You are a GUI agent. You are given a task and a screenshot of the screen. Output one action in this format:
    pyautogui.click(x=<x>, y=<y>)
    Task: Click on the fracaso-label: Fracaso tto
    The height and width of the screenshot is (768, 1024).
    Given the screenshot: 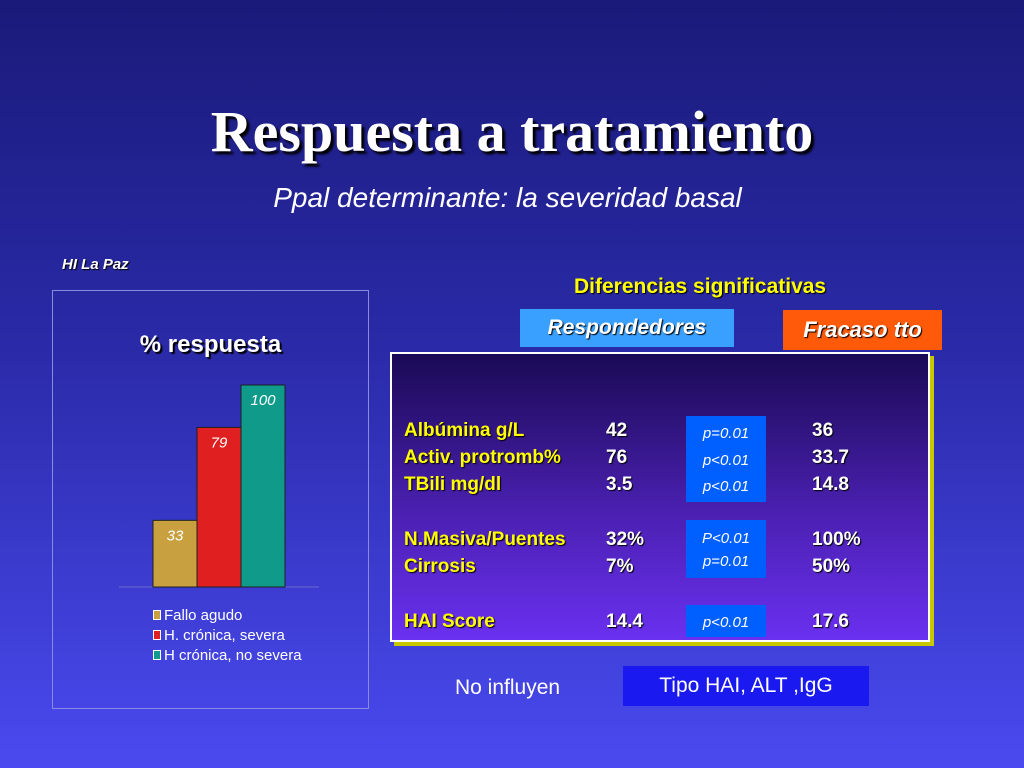 What is the action you would take?
    pyautogui.click(x=862, y=330)
    